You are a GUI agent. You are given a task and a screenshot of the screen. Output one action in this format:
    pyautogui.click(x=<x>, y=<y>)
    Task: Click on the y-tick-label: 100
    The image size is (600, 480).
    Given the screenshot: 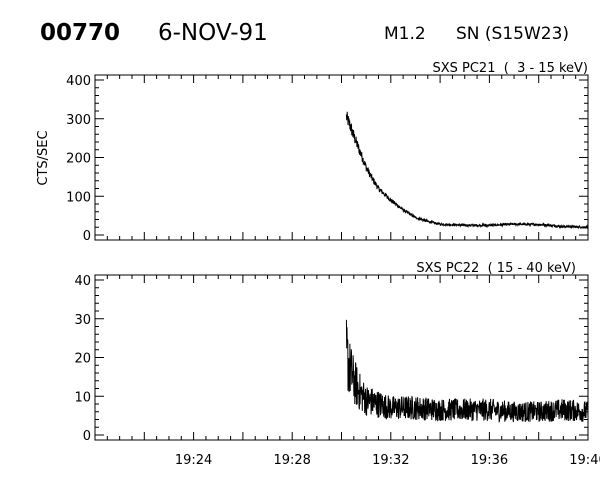 What is the action you would take?
    pyautogui.click(x=78, y=197)
    